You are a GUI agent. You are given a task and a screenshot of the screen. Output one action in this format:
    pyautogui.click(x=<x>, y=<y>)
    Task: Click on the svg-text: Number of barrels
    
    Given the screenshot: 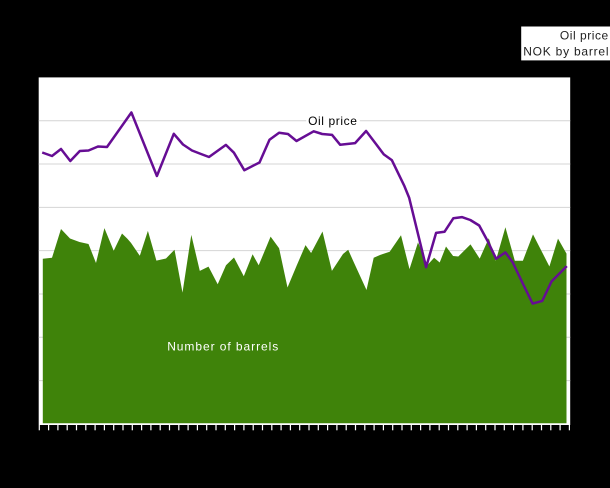 What is the action you would take?
    pyautogui.click(x=222, y=347)
    